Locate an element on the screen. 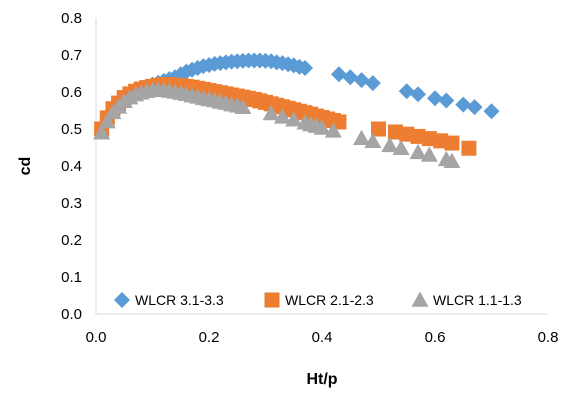 This screenshot has height=396, width=571. legend: WLCR 3.1-3.3 WLCR 2.1-2.3 WLCR 1.1-1.3 is located at coordinates (318, 299).